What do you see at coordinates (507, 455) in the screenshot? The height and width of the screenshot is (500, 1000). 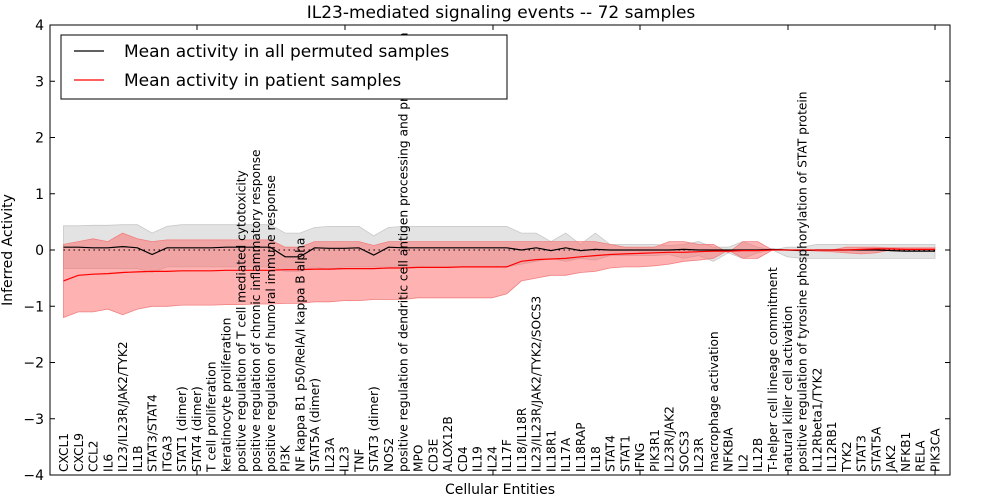 I see `category-label: IL17F` at bounding box center [507, 455].